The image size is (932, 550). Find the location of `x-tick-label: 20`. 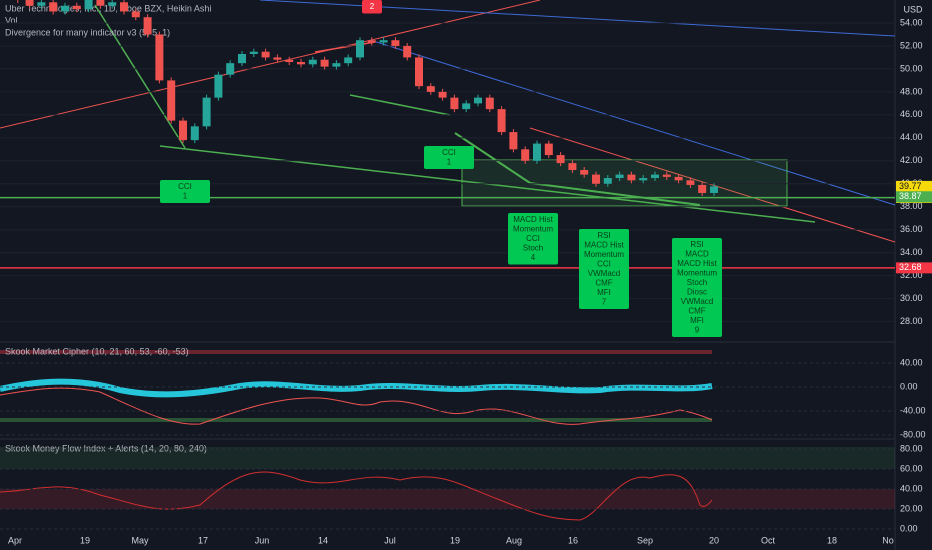

x-tick-label: 20 is located at coordinates (714, 540).